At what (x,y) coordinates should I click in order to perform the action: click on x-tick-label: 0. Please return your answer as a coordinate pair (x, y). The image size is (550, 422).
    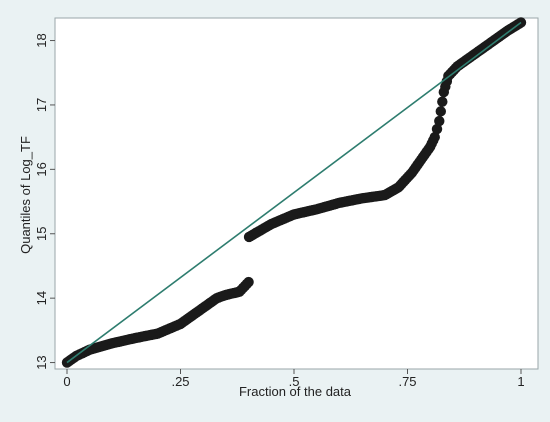
    Looking at the image, I should click on (66, 381).